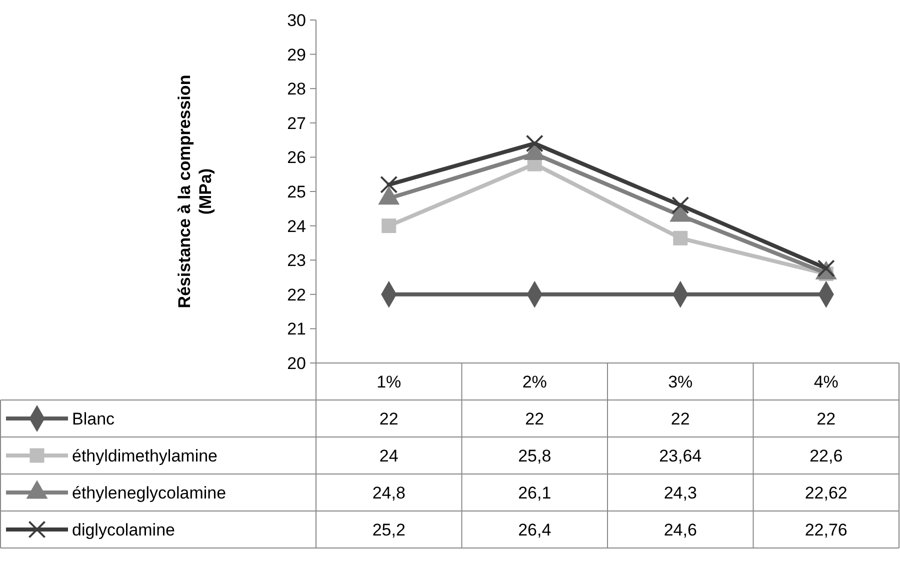  What do you see at coordinates (826, 456) in the screenshot?
I see `data-label: 22,6` at bounding box center [826, 456].